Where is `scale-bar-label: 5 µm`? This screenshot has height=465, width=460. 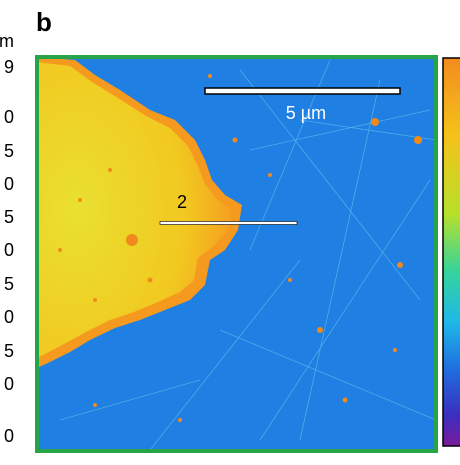 scale-bar-label: 5 µm is located at coordinates (306, 113).